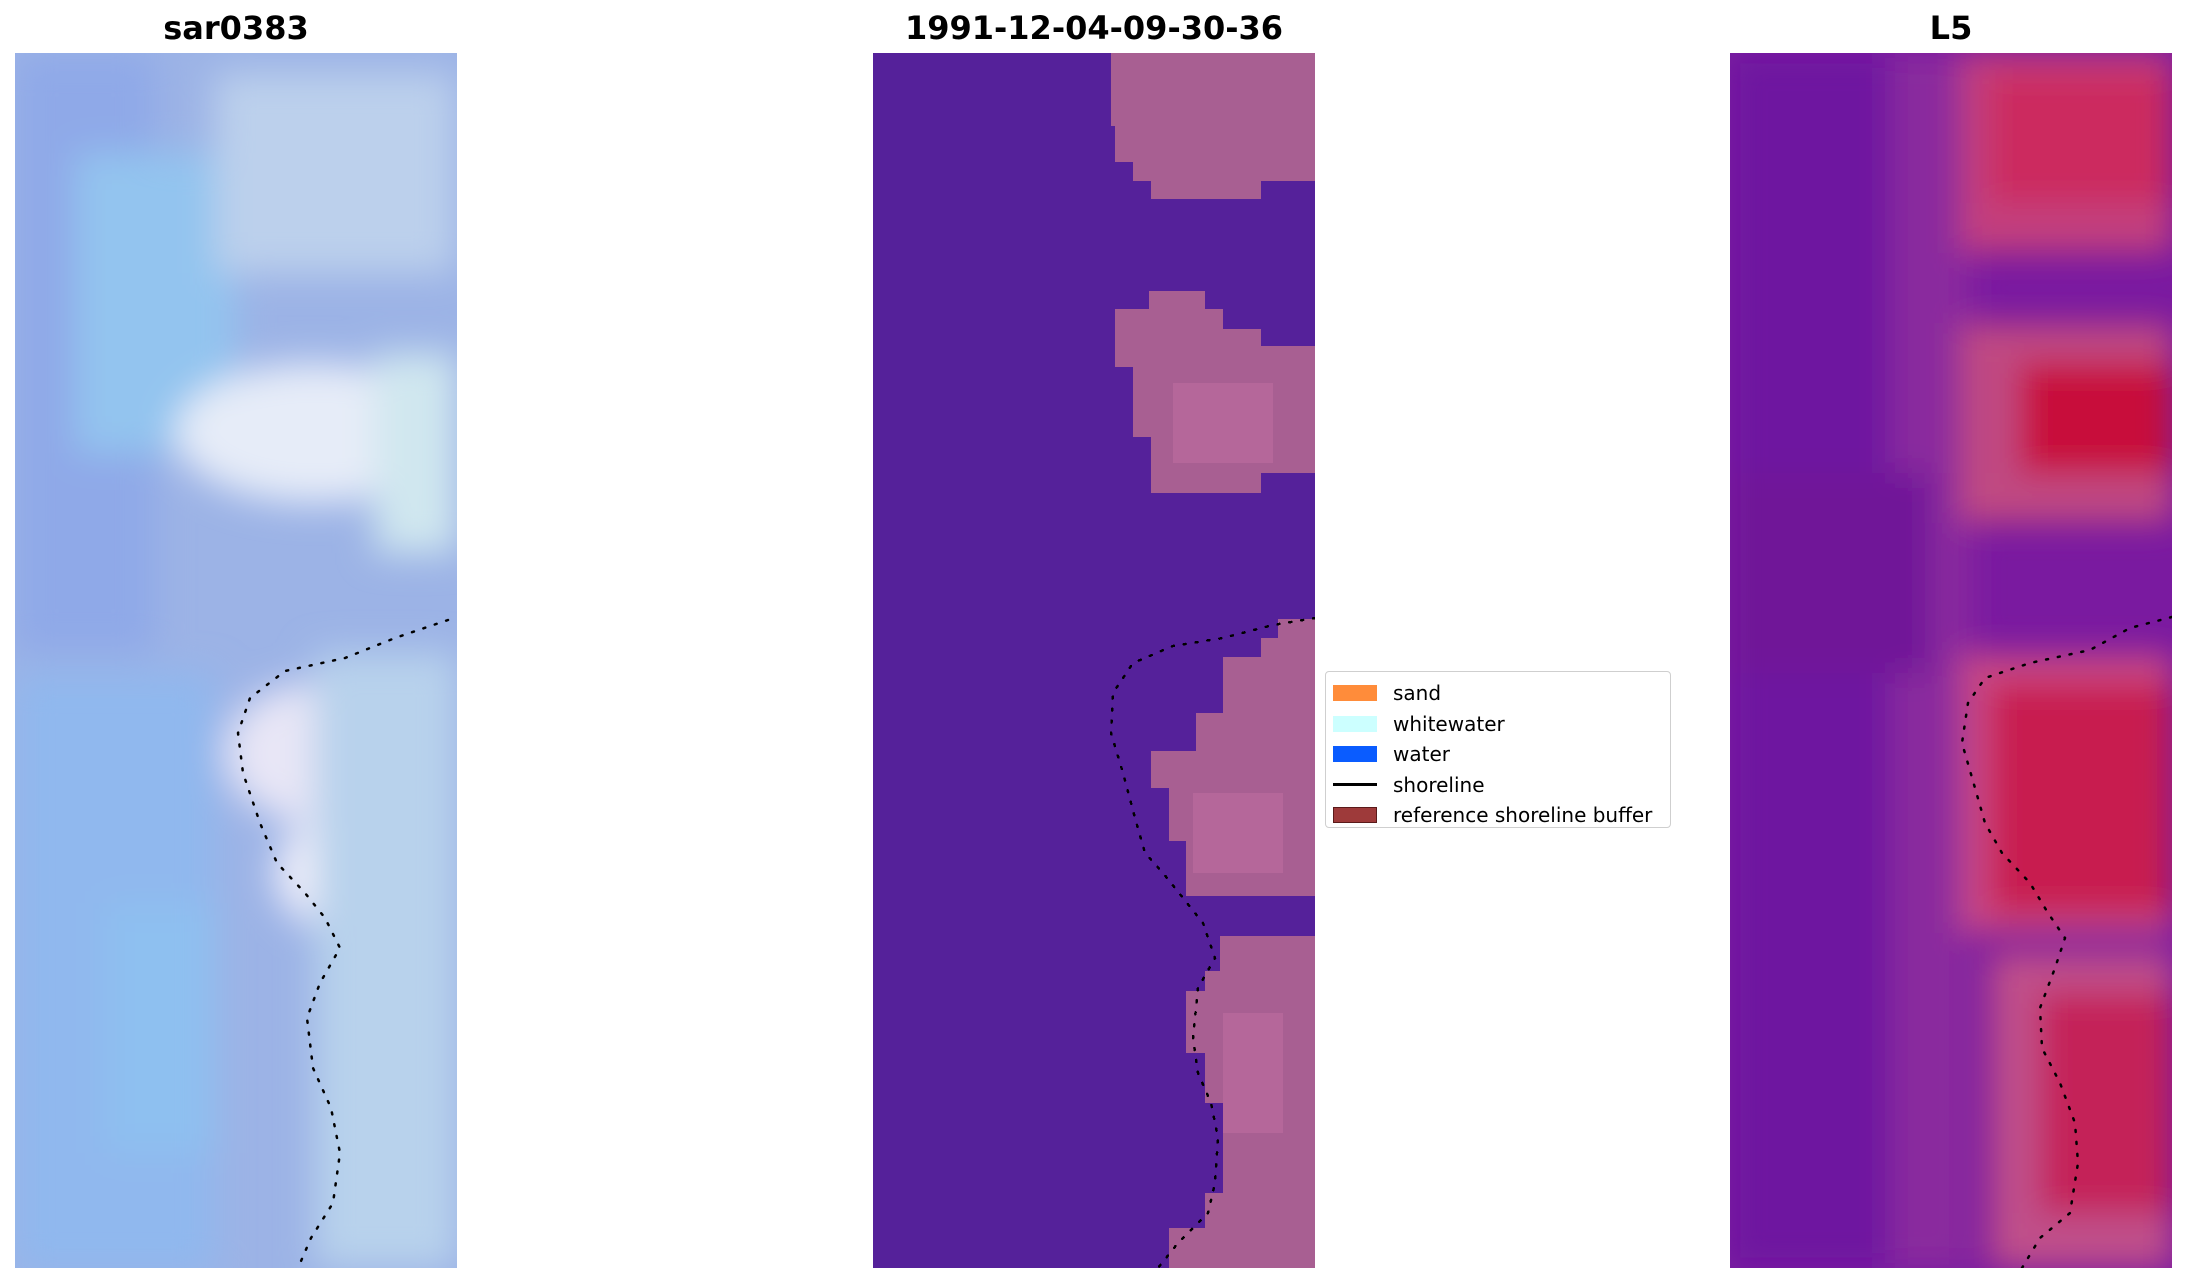 This screenshot has height=1283, width=2187. I want to click on water-swatch, so click(1355, 754).